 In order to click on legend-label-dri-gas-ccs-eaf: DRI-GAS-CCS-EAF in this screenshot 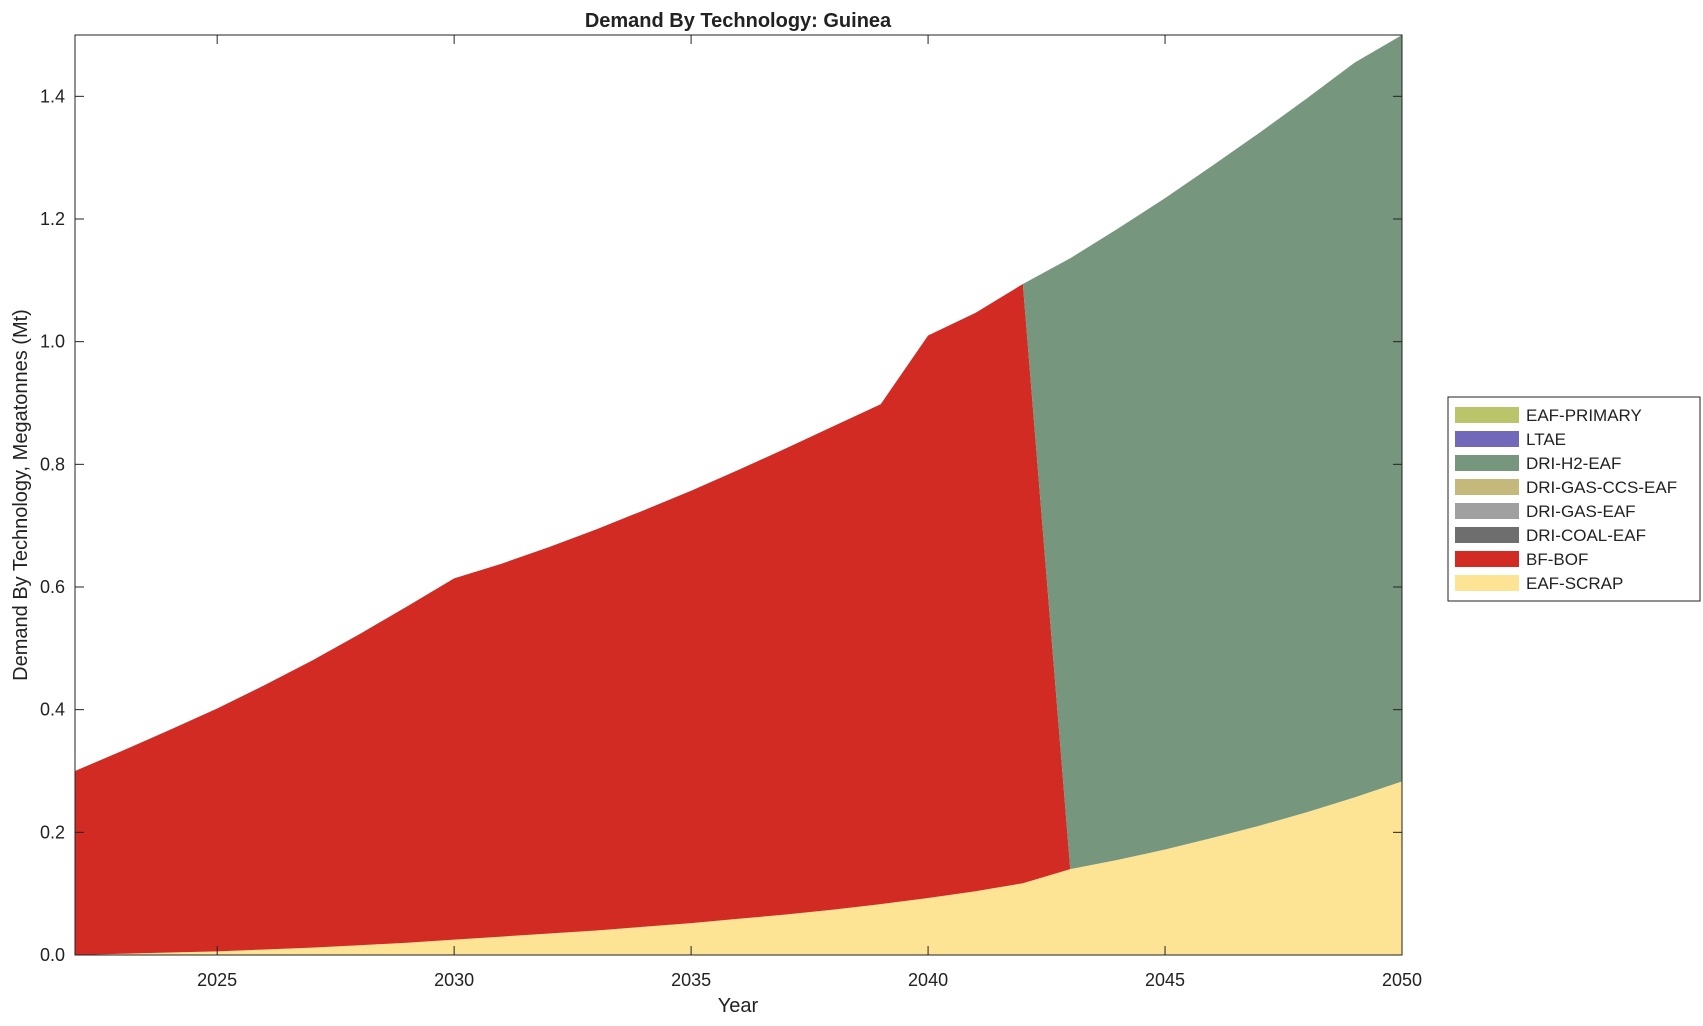, I will do `click(1601, 487)`.